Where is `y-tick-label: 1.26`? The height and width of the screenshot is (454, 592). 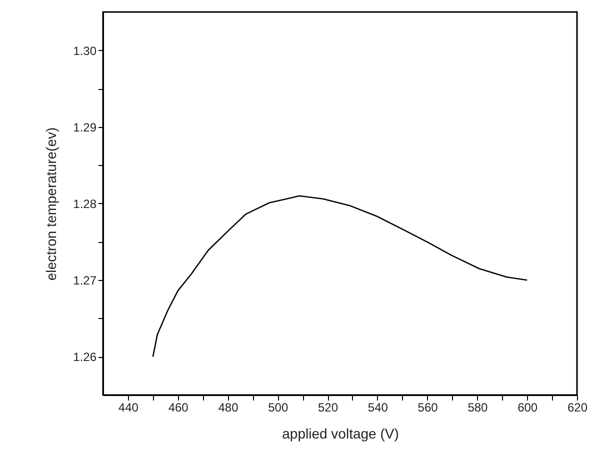
y-tick-label: 1.26 is located at coordinates (85, 357).